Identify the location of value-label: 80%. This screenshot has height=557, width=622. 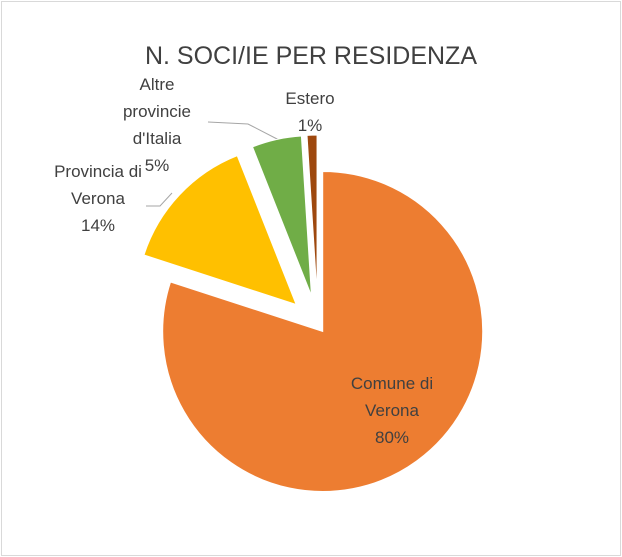
(392, 437).